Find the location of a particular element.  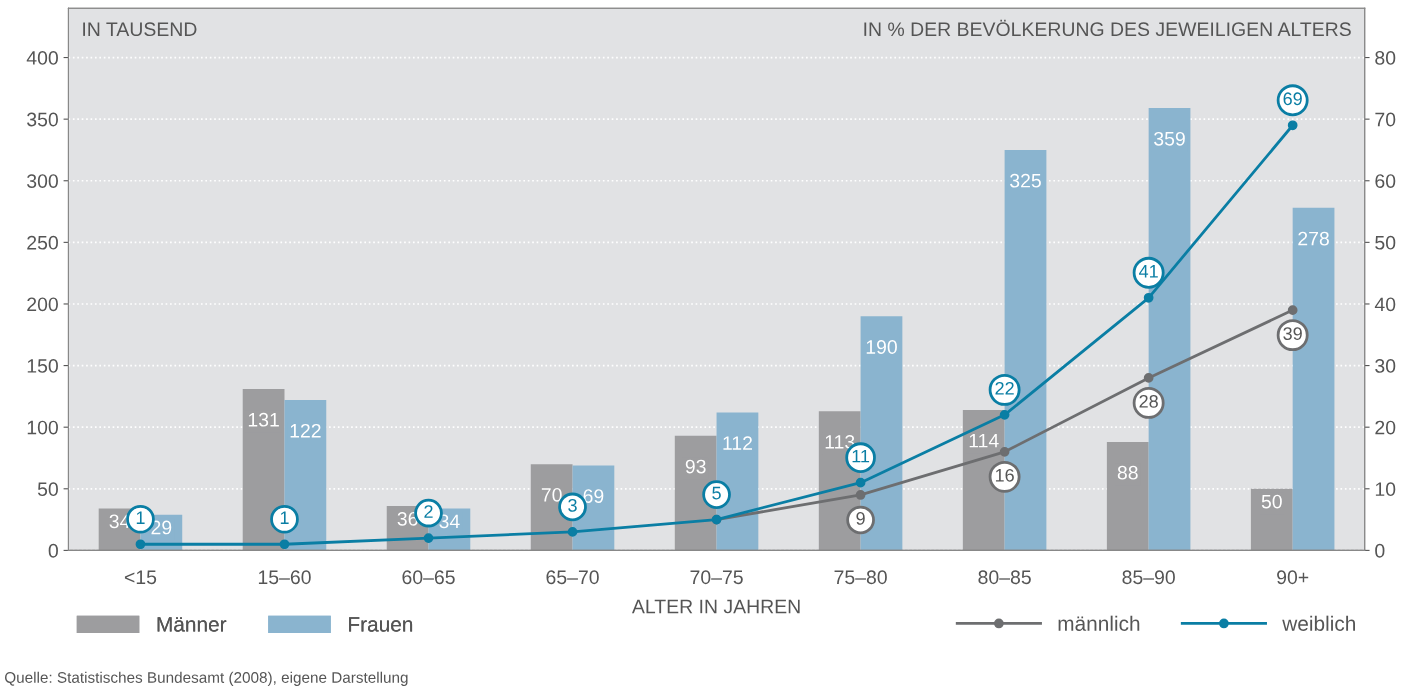

data-label: 3 is located at coordinates (572, 505).